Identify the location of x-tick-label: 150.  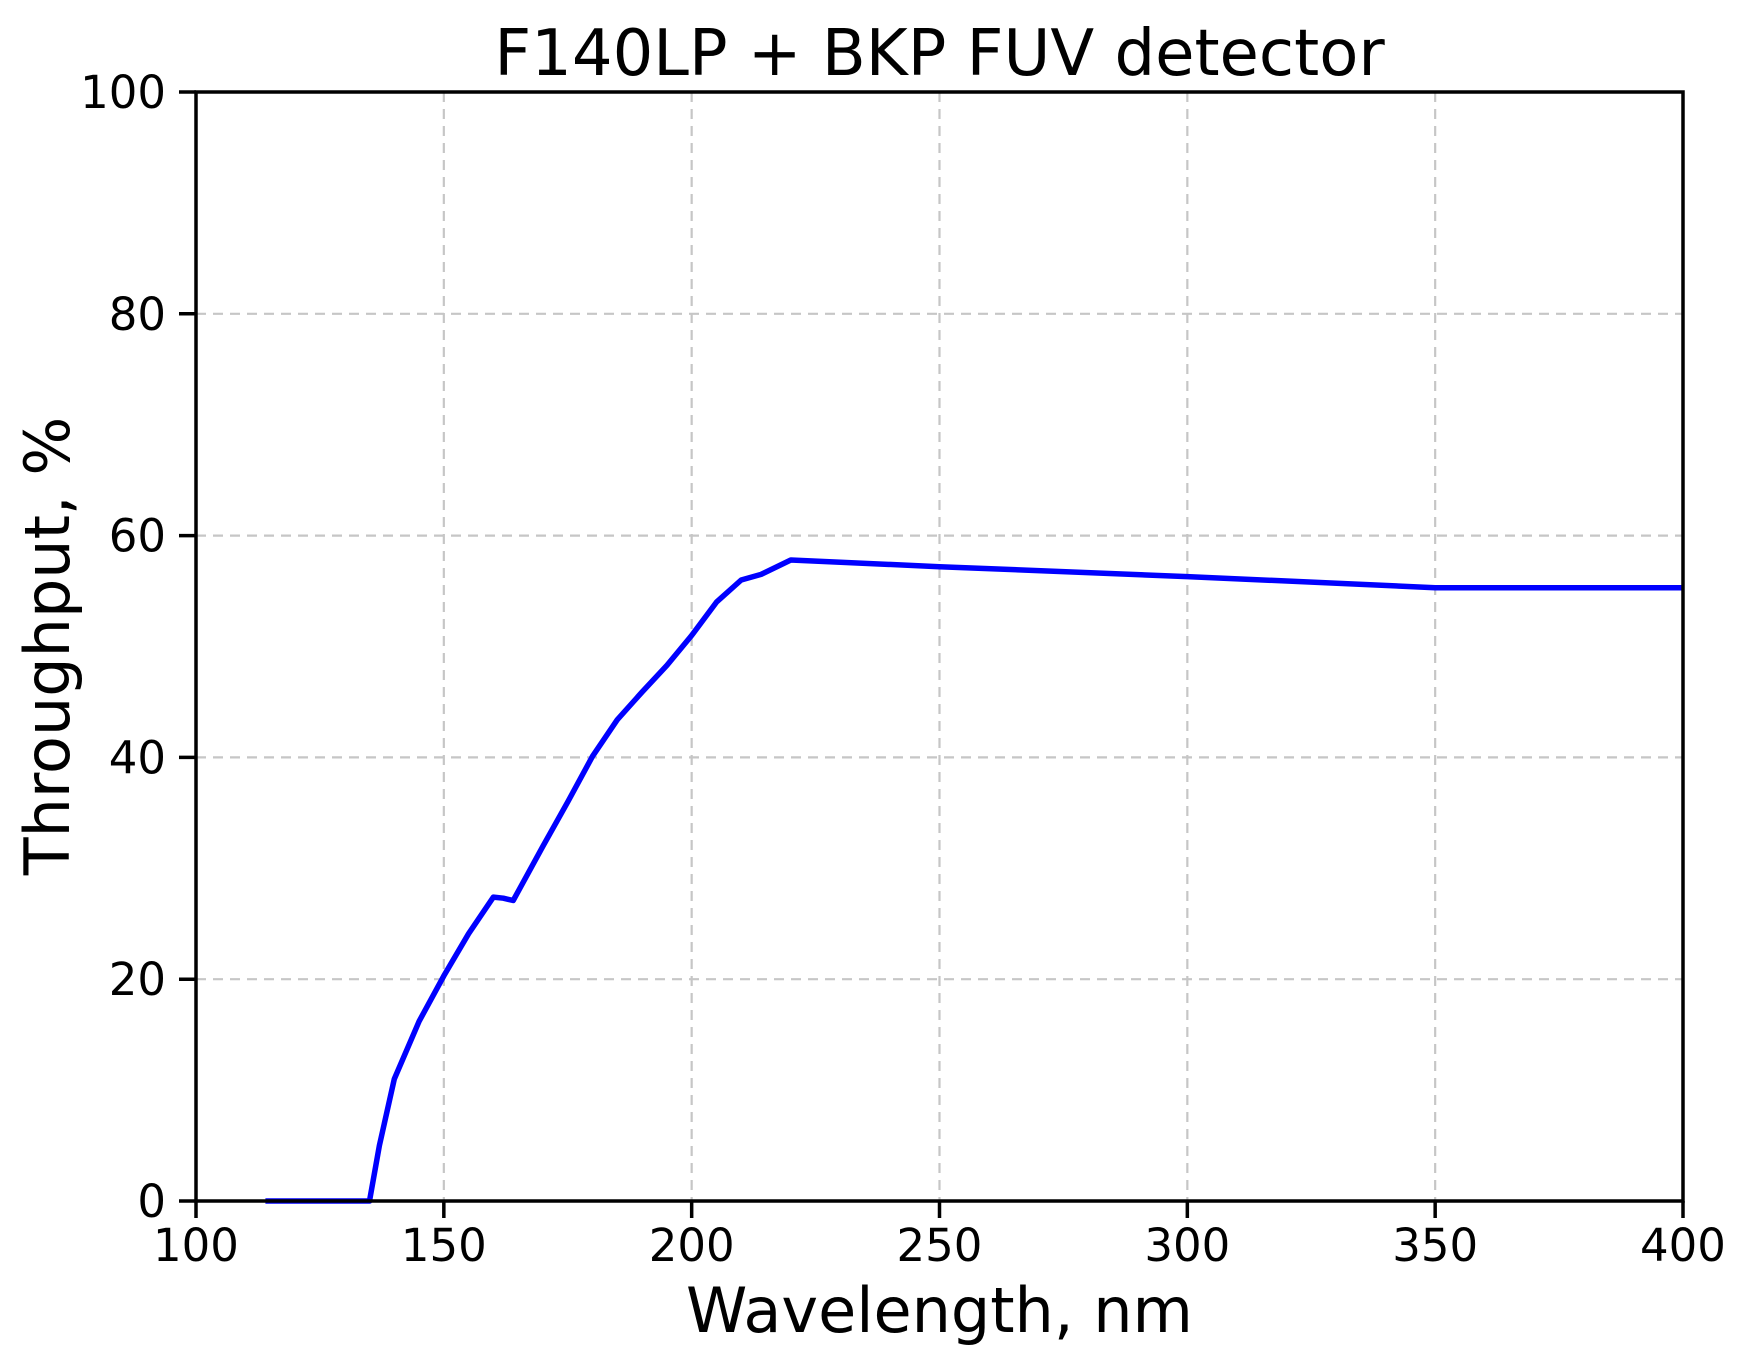
(444, 1245).